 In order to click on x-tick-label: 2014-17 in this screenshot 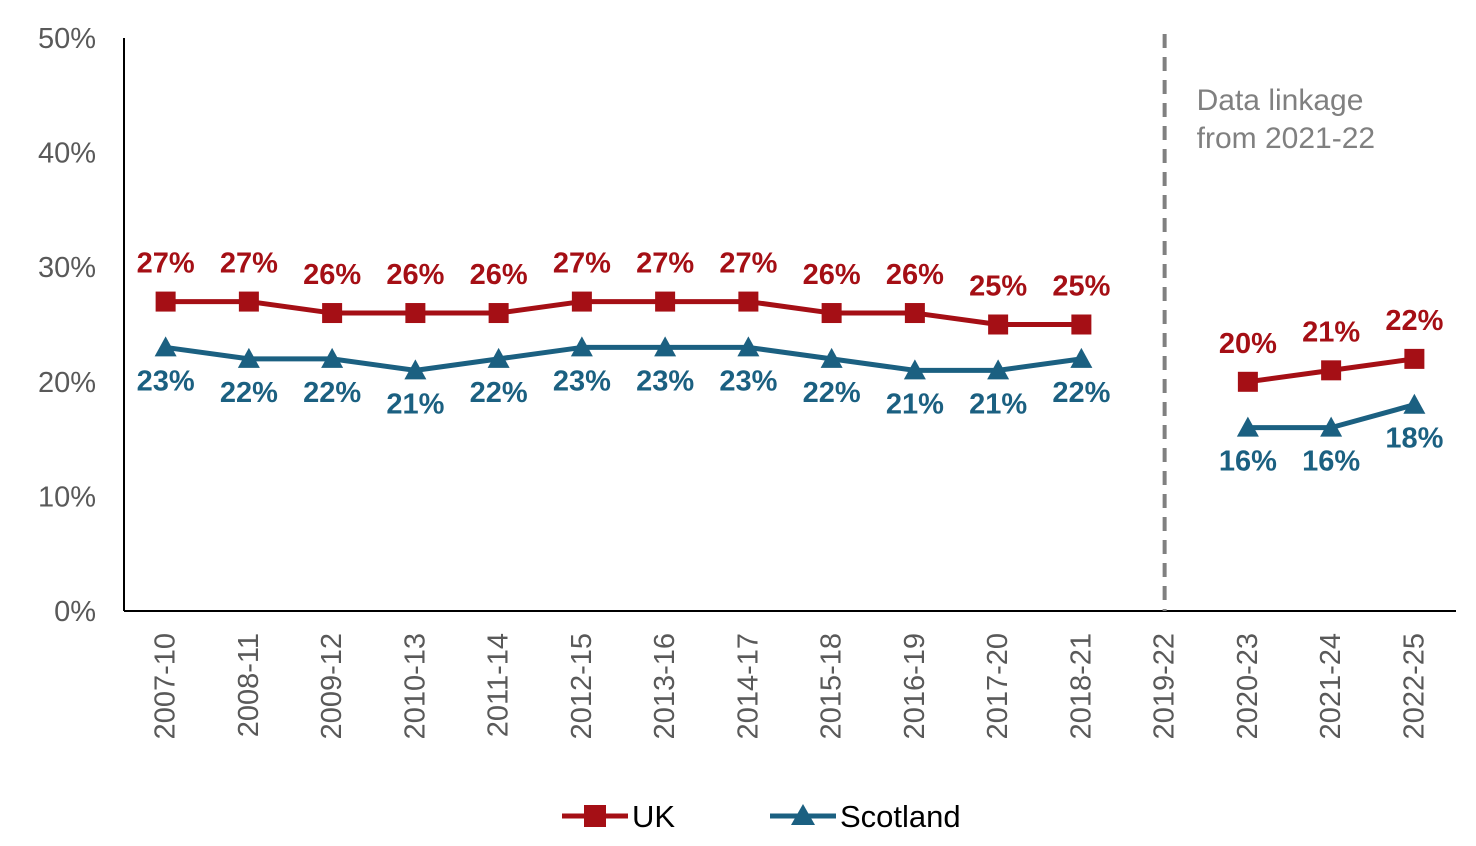, I will do `click(748, 686)`.